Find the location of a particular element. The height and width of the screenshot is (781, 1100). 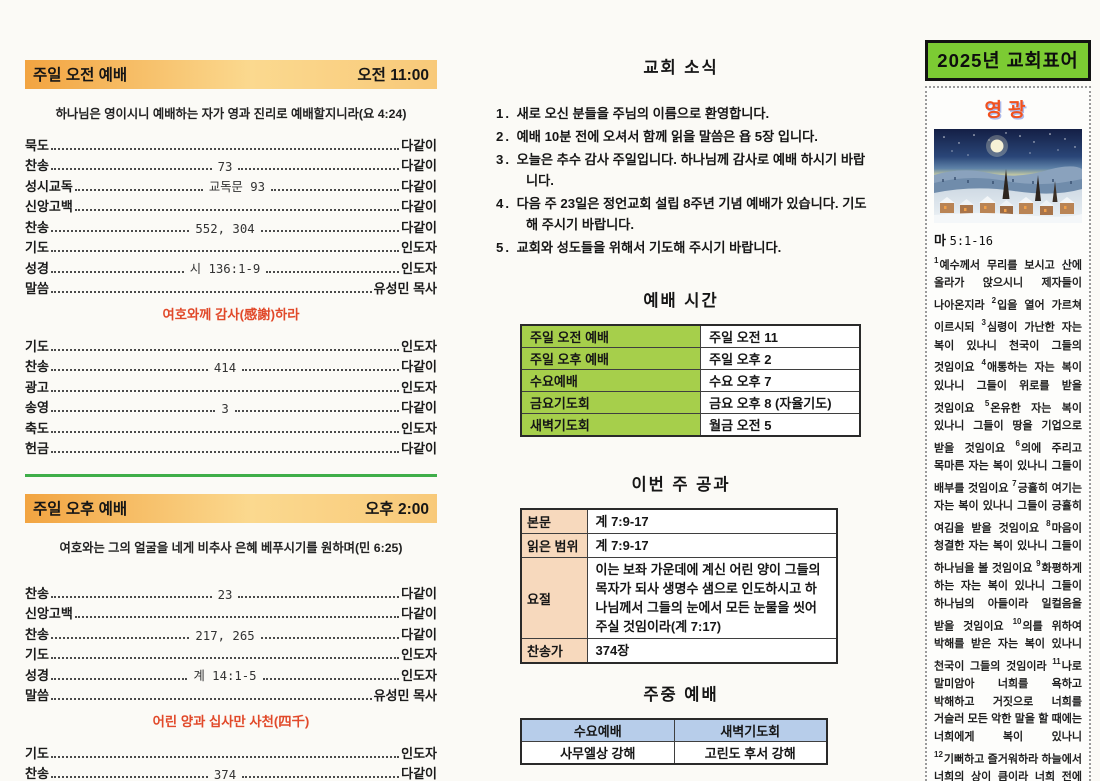

verse-number: 4 is located at coordinates (983, 363).